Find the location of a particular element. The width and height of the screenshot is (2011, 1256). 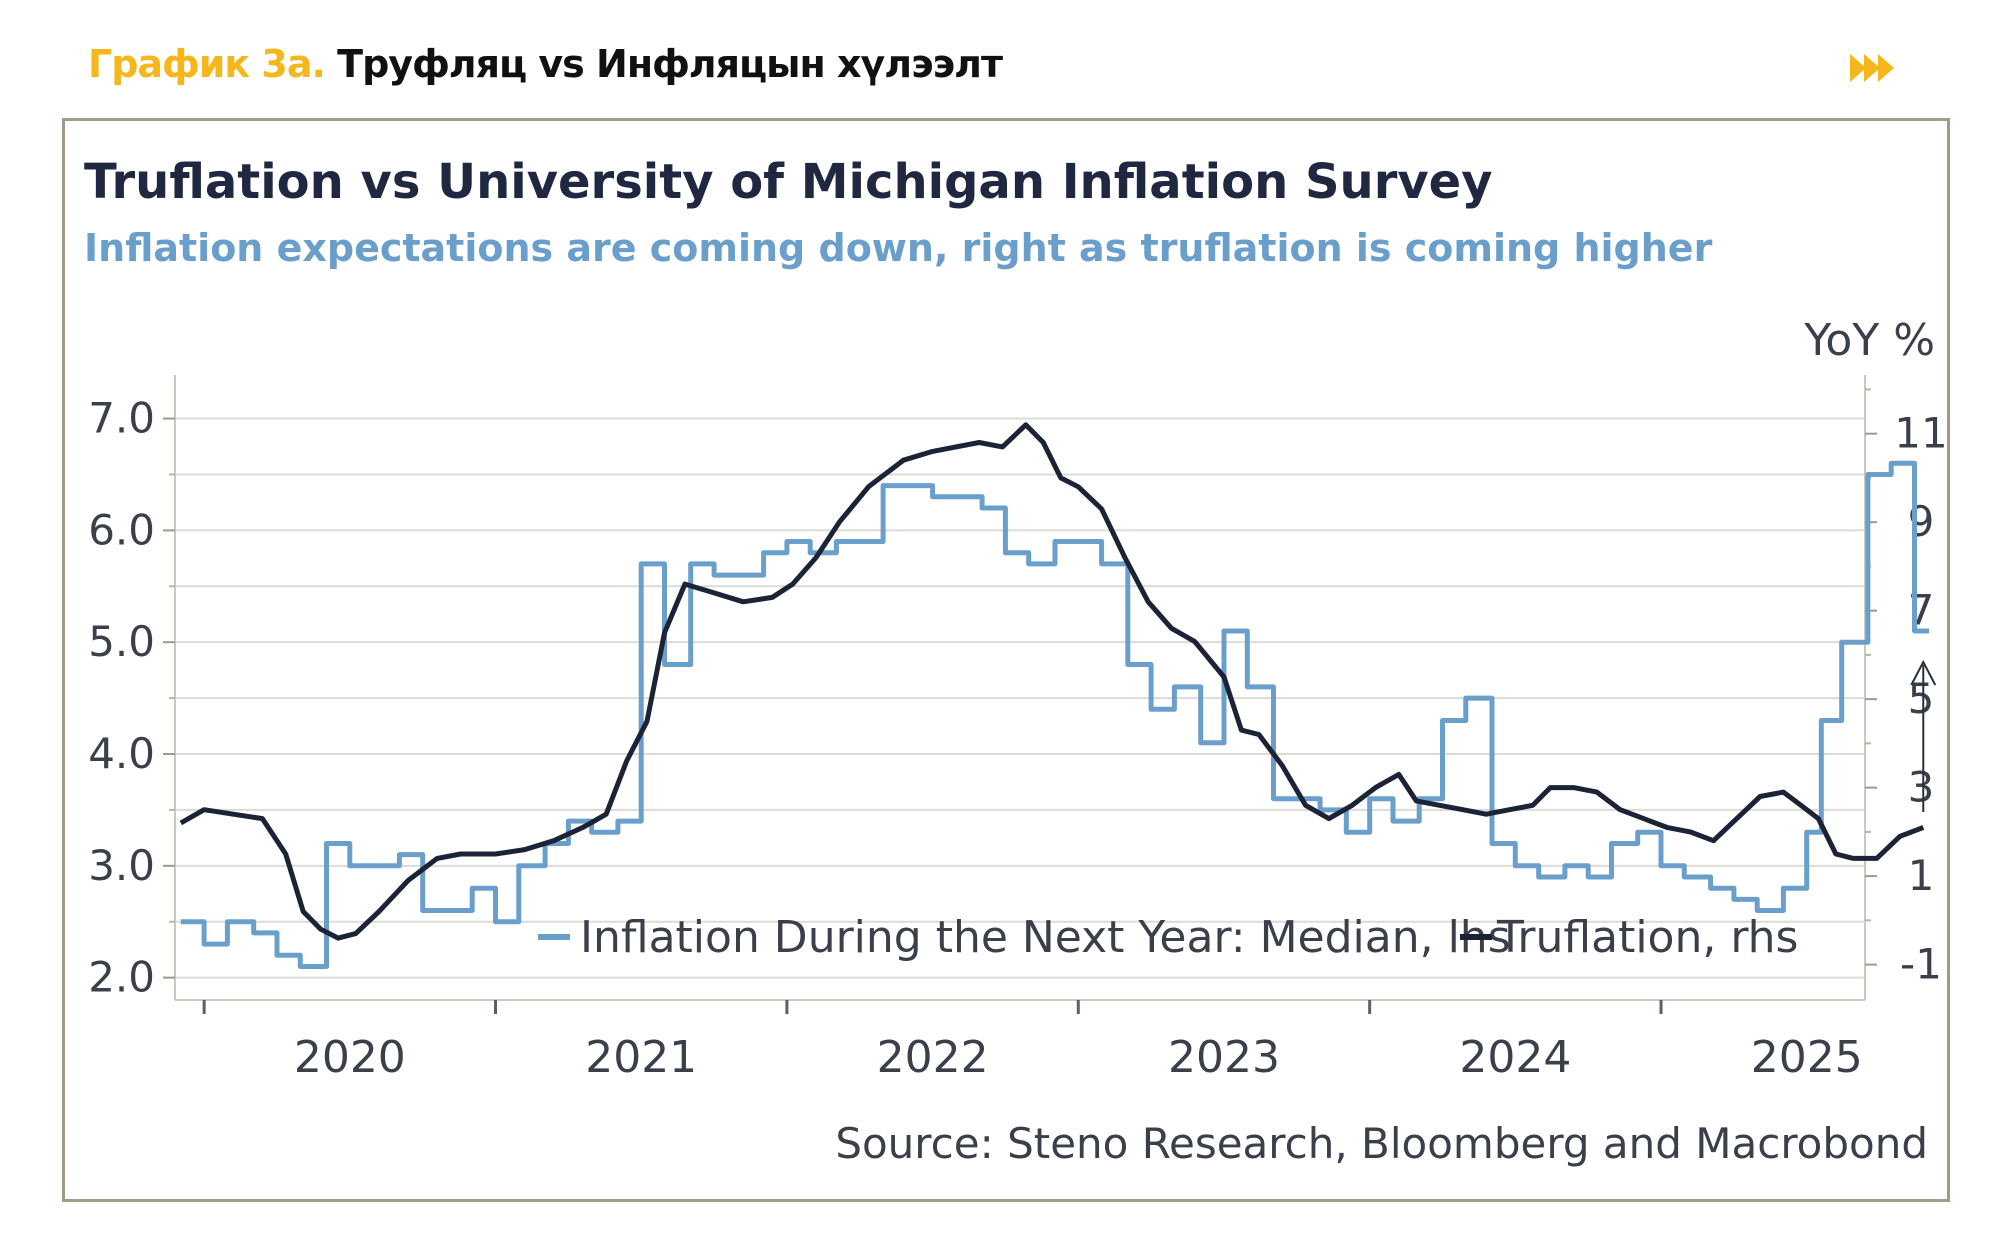

x-tick-label: 2022 is located at coordinates (933, 1057).